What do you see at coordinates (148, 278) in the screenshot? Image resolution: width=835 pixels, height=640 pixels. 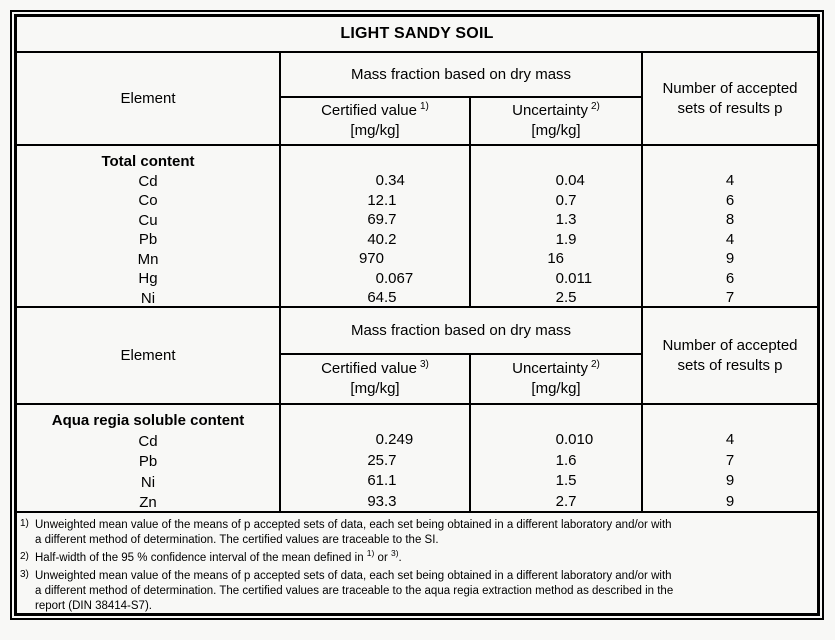 I see `element-symbol: Hg` at bounding box center [148, 278].